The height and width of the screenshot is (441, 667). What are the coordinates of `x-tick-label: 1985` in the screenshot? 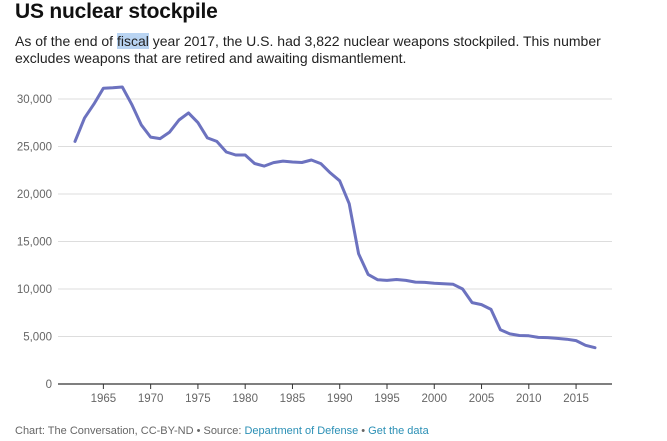 It's located at (293, 399).